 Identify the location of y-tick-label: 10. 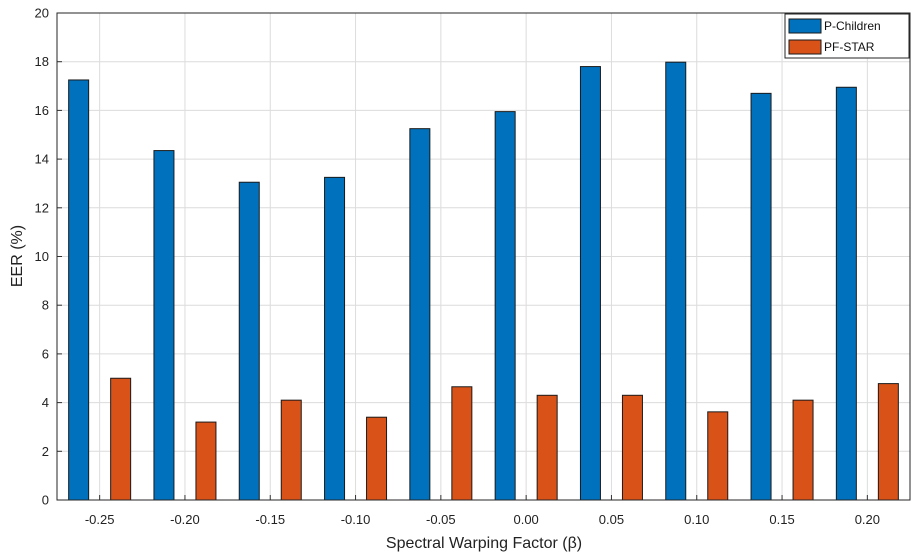
(42, 256).